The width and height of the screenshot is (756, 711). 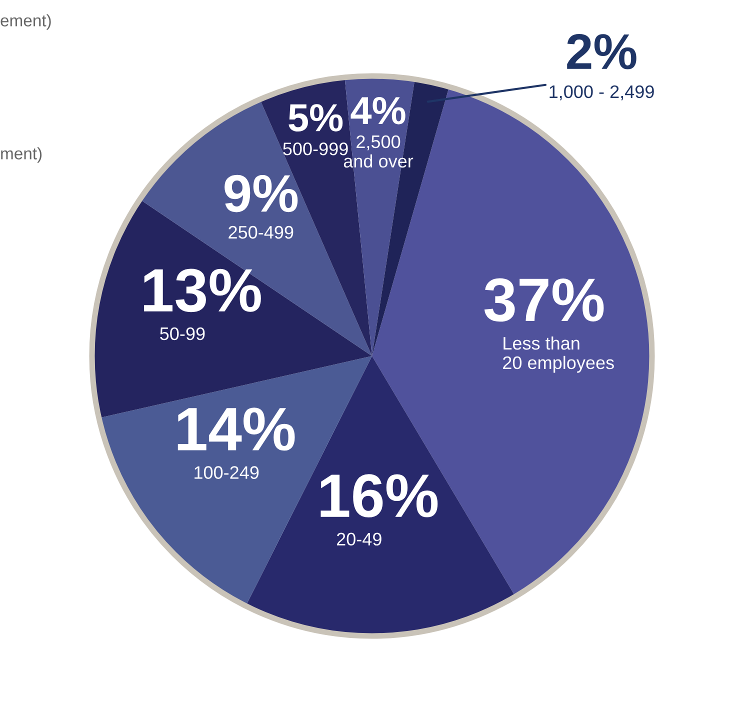 What do you see at coordinates (544, 300) in the screenshot?
I see `data-label: 37%` at bounding box center [544, 300].